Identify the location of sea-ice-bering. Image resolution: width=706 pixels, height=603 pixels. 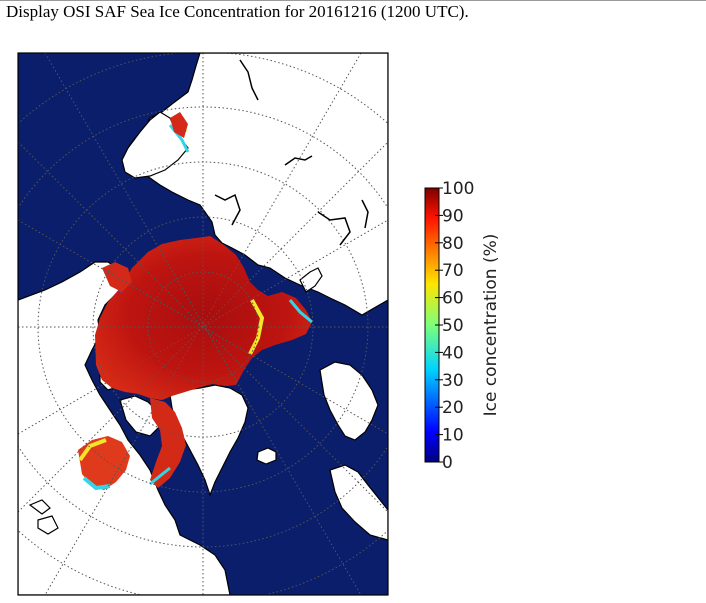
(117, 277).